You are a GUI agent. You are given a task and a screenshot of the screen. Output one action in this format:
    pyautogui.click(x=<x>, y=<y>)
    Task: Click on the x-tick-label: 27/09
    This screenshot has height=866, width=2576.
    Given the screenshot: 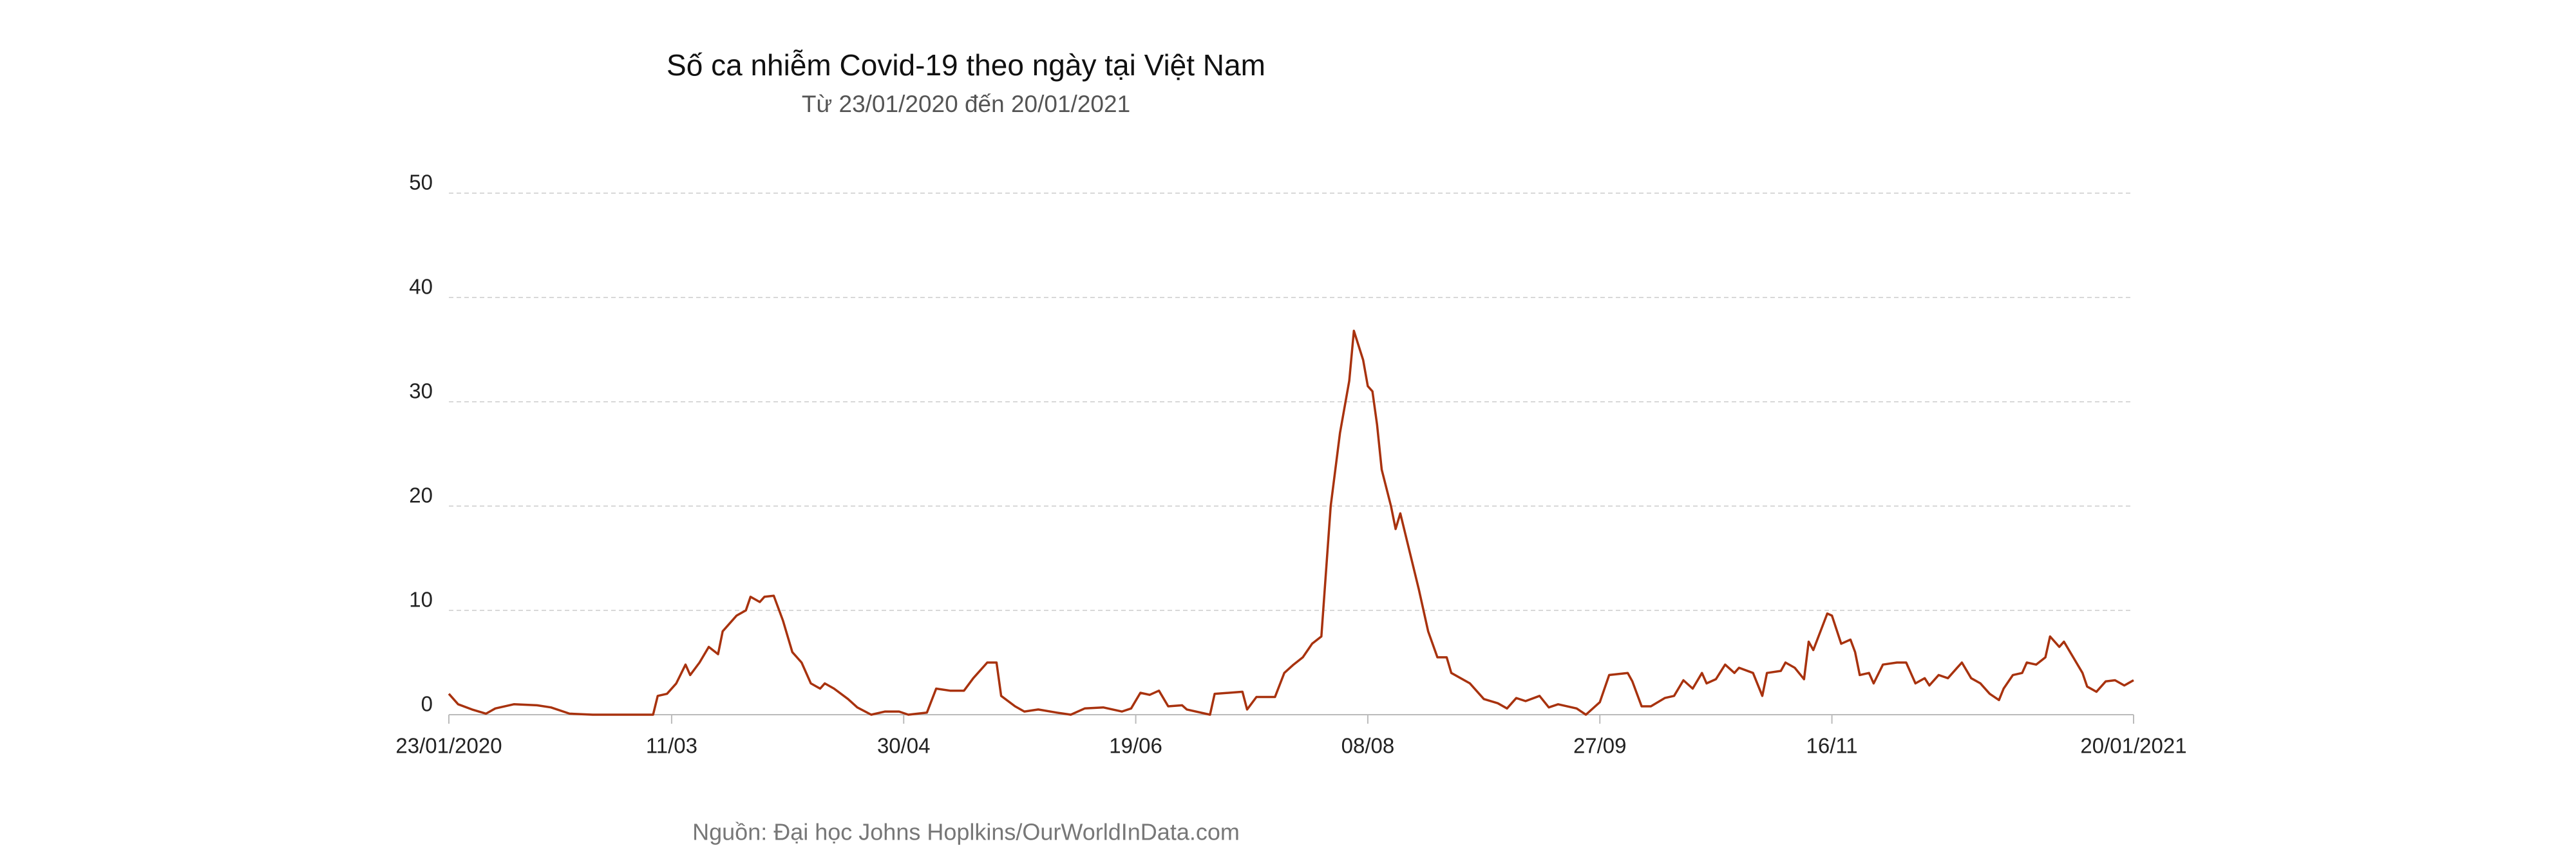 What is the action you would take?
    pyautogui.click(x=1600, y=746)
    